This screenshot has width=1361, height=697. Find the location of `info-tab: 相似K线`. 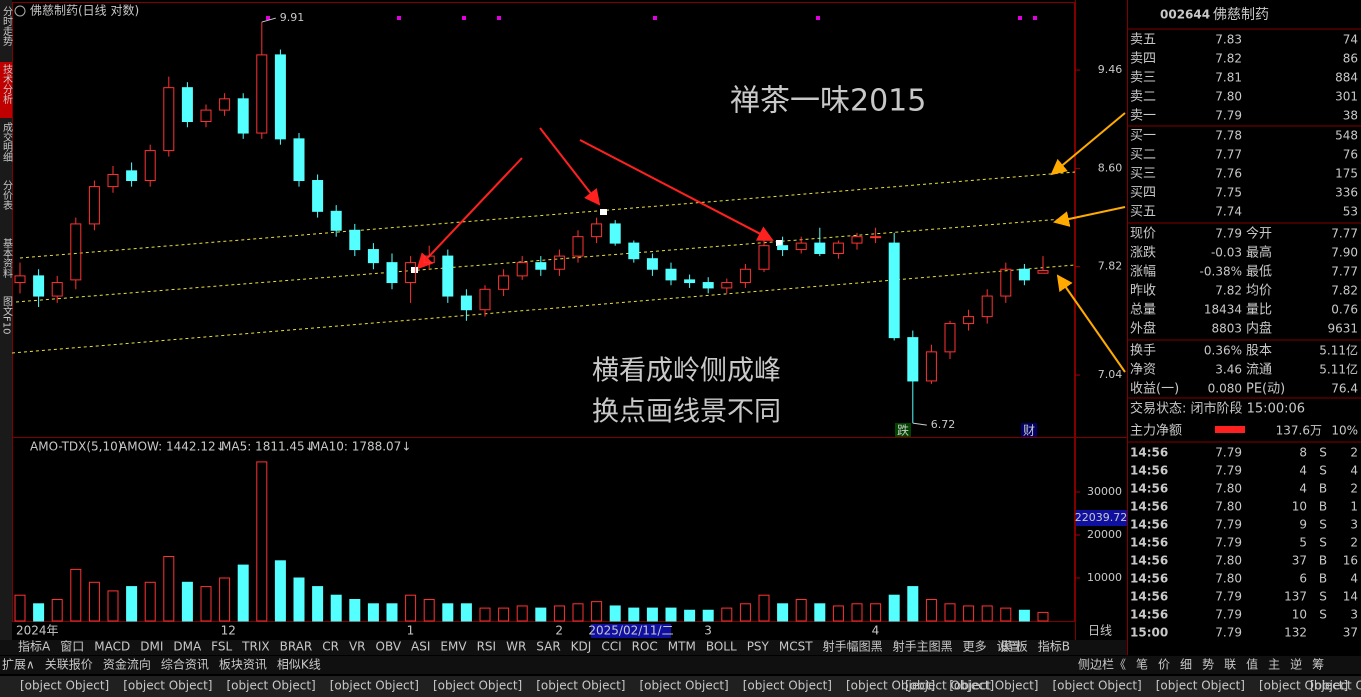

info-tab: 相似K线 is located at coordinates (299, 665).